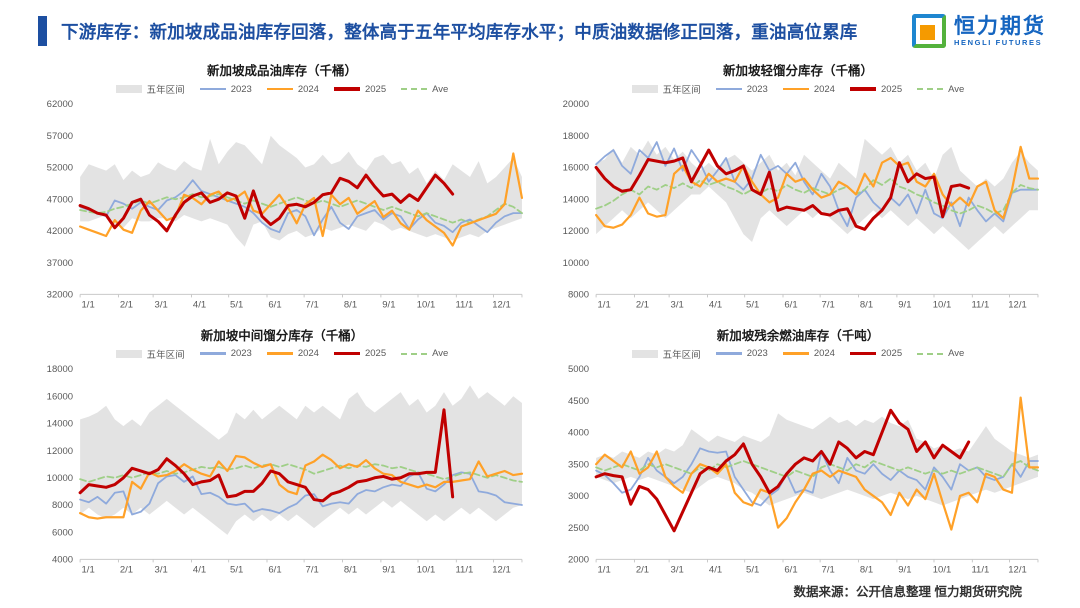  Describe the element at coordinates (578, 464) in the screenshot. I see `y-tick-label: 3500` at that location.